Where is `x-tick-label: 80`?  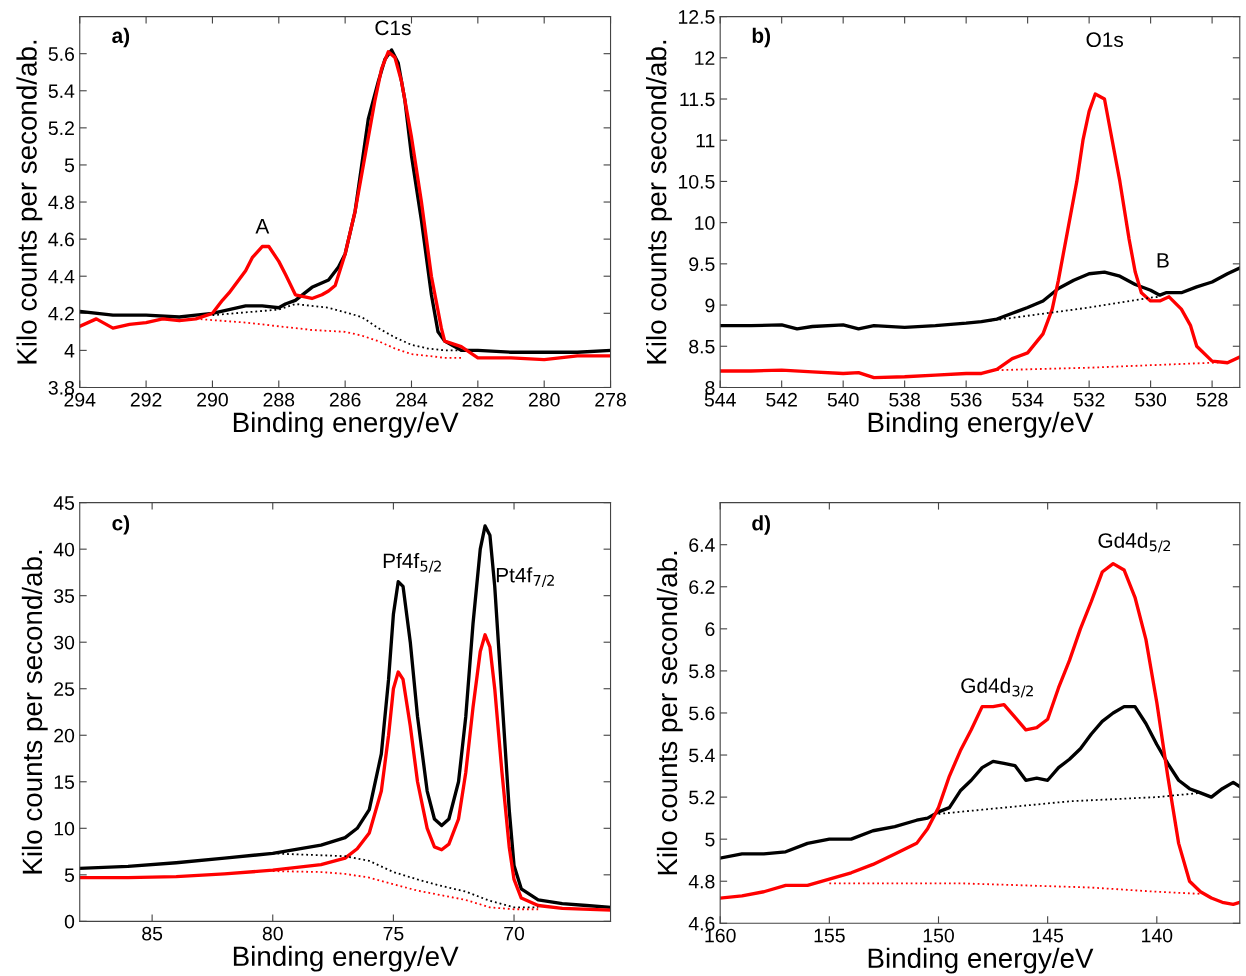 x-tick-label: 80 is located at coordinates (272, 933).